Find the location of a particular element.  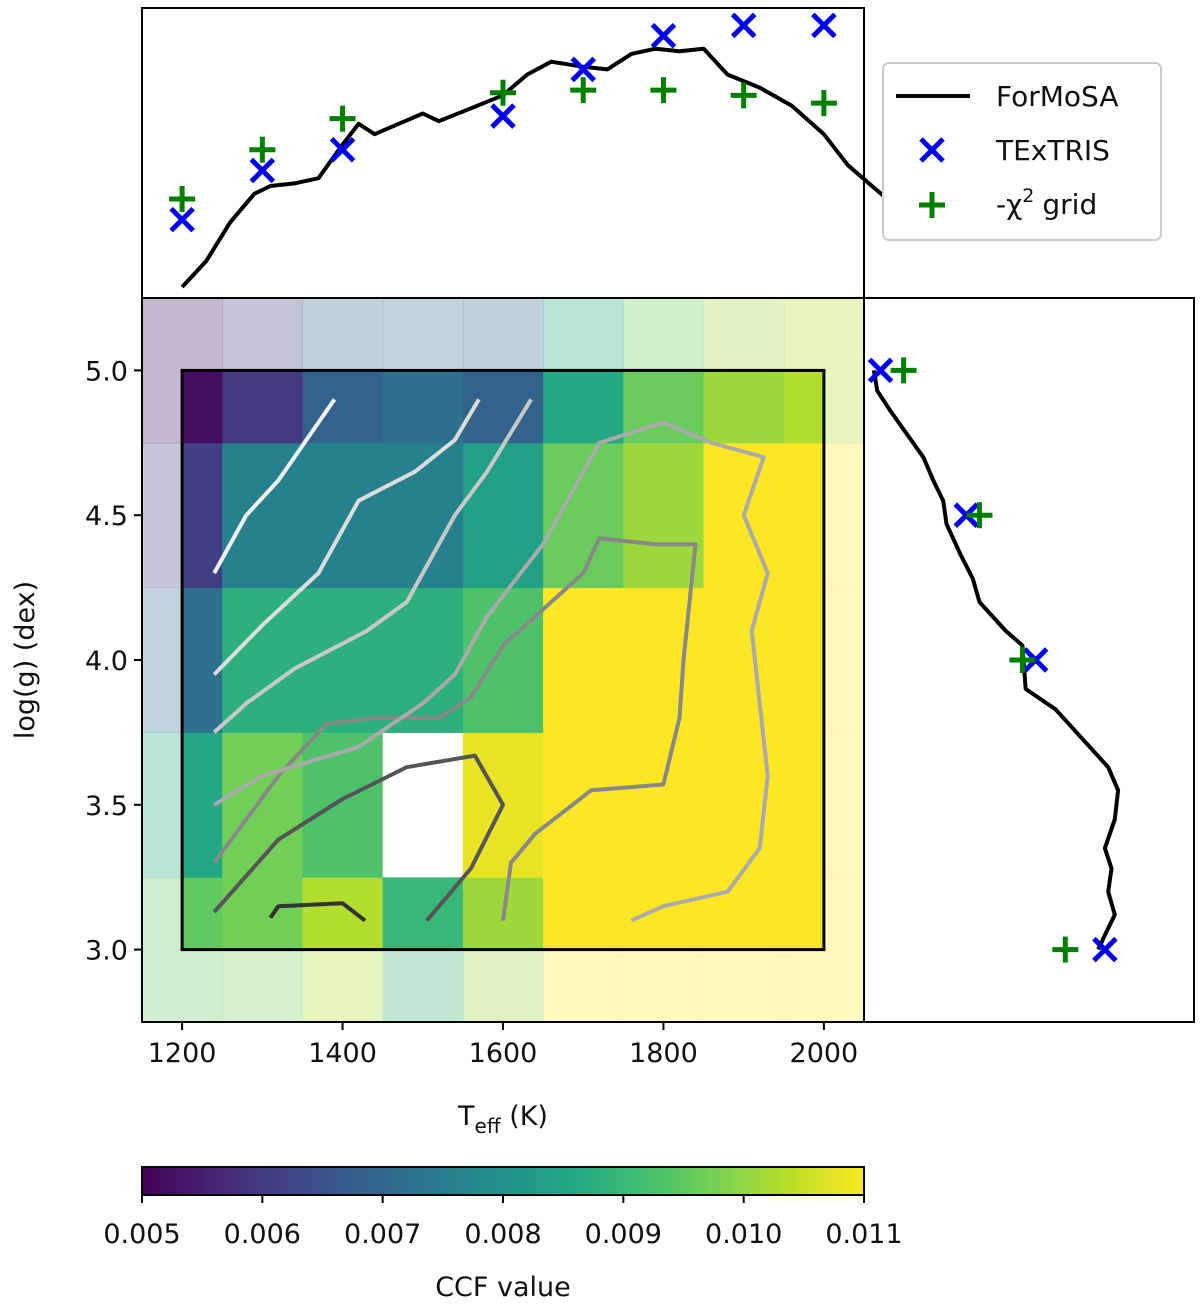

legend-textris-label: TExTRIS is located at coordinates (1052, 150).